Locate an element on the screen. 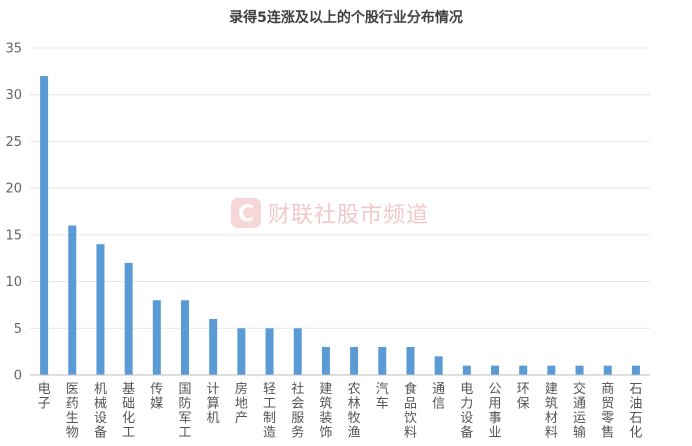  x-category-label: 环保 is located at coordinates (523, 397).